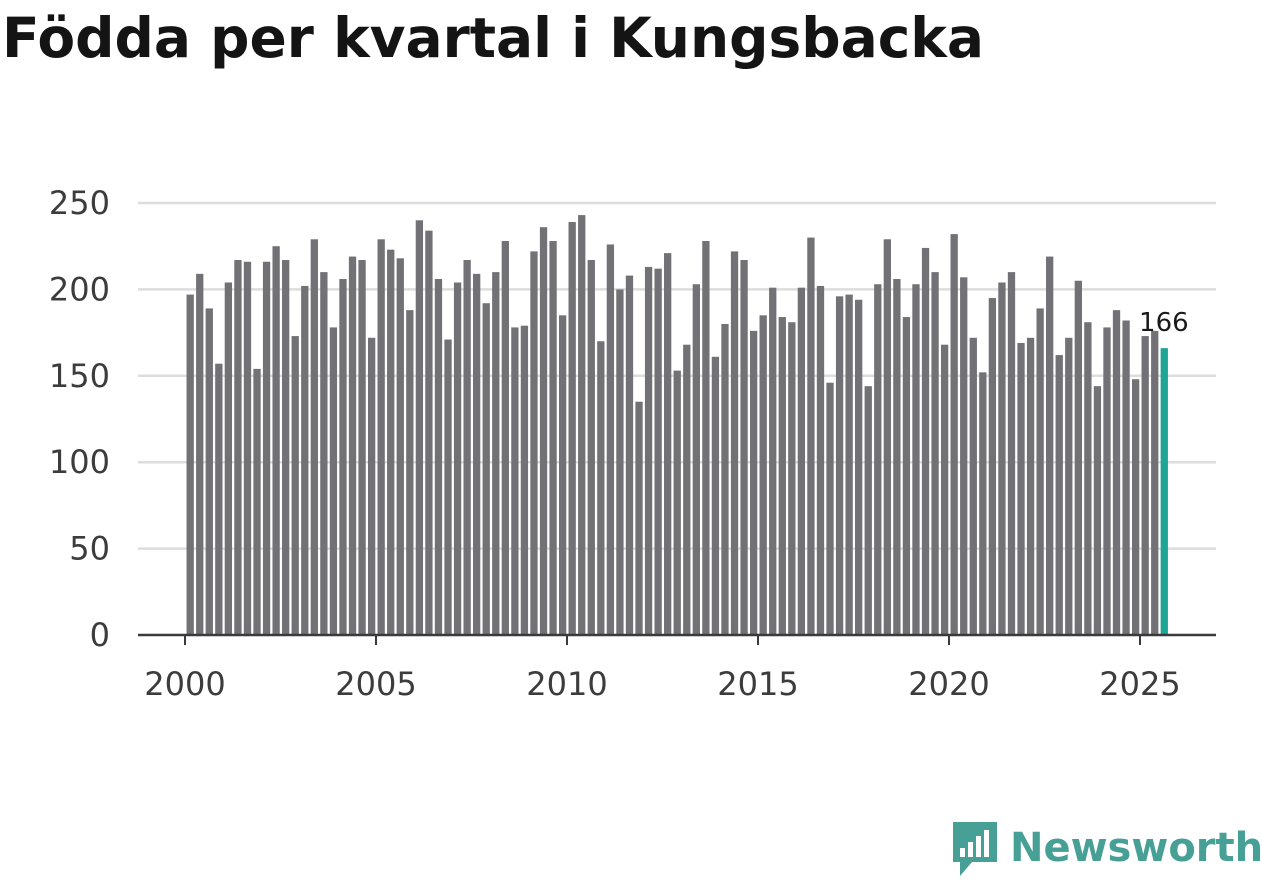  What do you see at coordinates (757, 684) in the screenshot?
I see `x-tick-label: 2015` at bounding box center [757, 684].